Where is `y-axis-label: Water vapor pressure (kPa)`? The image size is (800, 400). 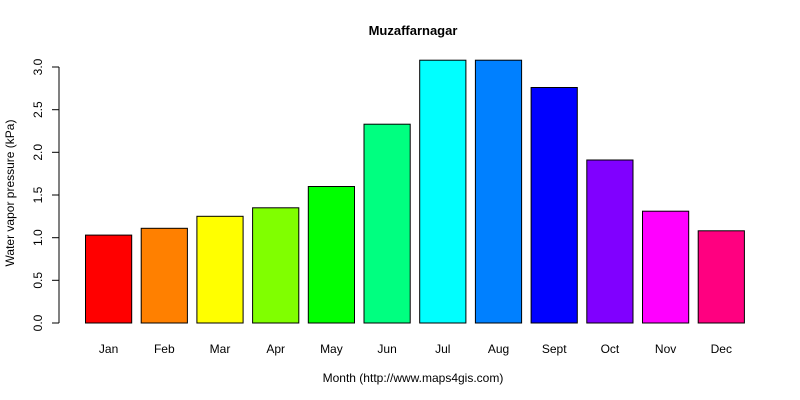
y-axis-label: Water vapor pressure (kPa) is located at coordinates (10, 193).